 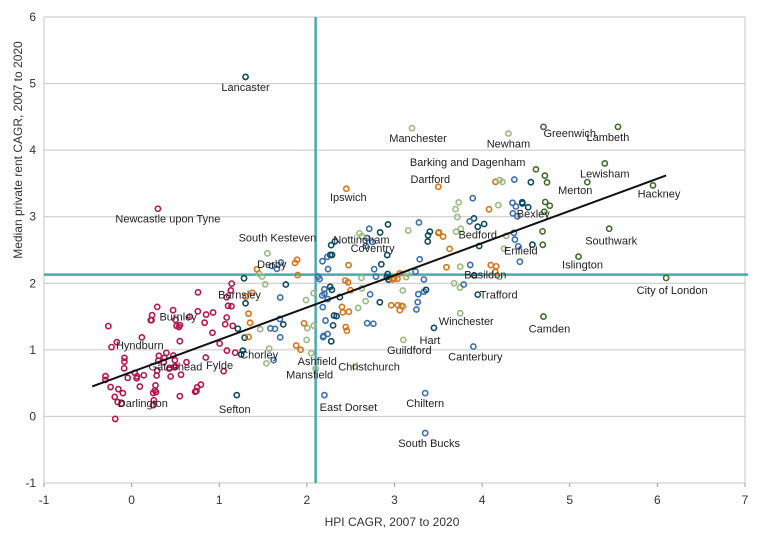 I want to click on point-label: Ipswich, so click(x=348, y=198).